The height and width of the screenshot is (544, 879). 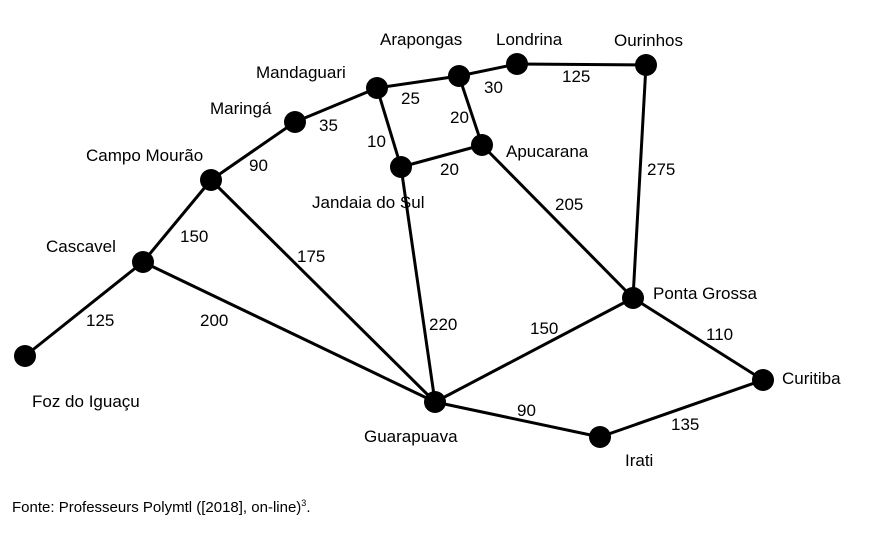 I want to click on edge-mandaguari-jandaia, so click(x=389, y=127).